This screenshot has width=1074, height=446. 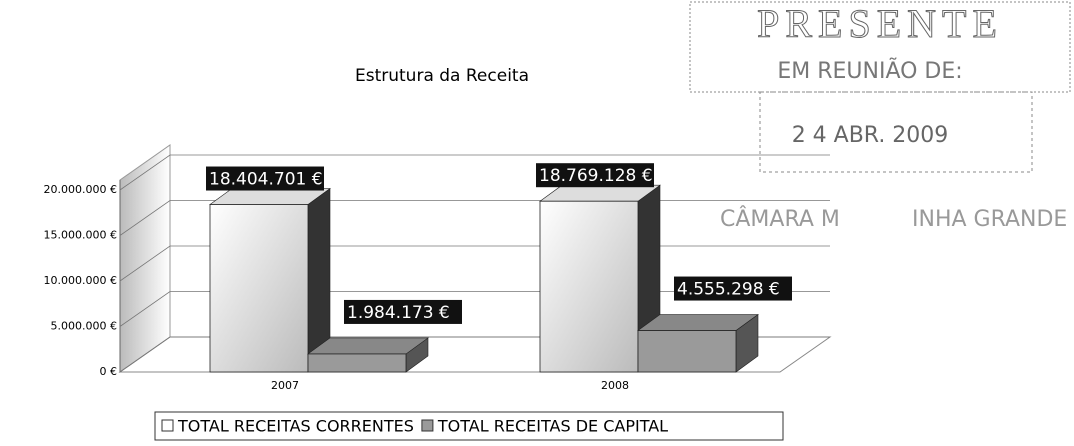 I want to click on y-tick-label: 15.000.000 €, so click(x=80, y=235).